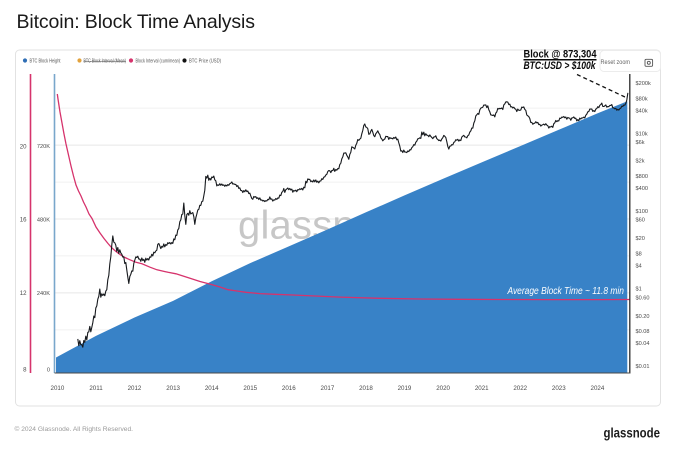 The width and height of the screenshot is (680, 453). I want to click on svg-text: $4, so click(639, 266).